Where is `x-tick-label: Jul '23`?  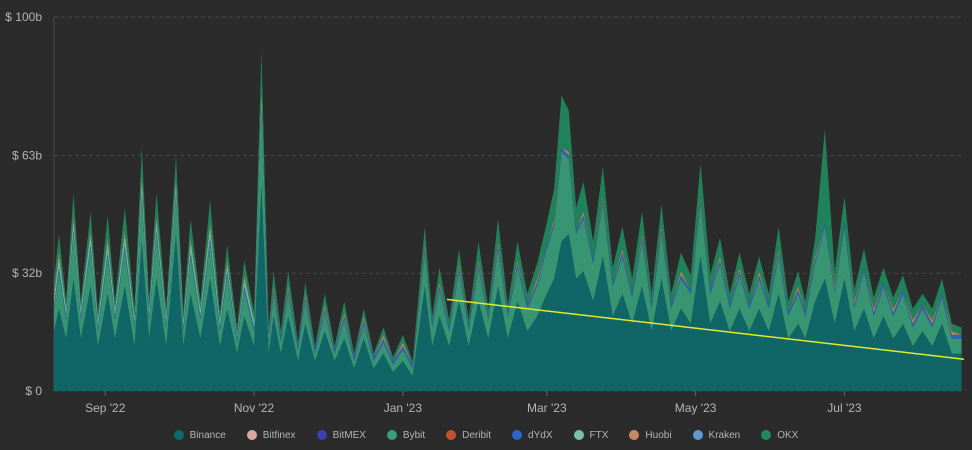 x-tick-label: Jul '23 is located at coordinates (844, 408).